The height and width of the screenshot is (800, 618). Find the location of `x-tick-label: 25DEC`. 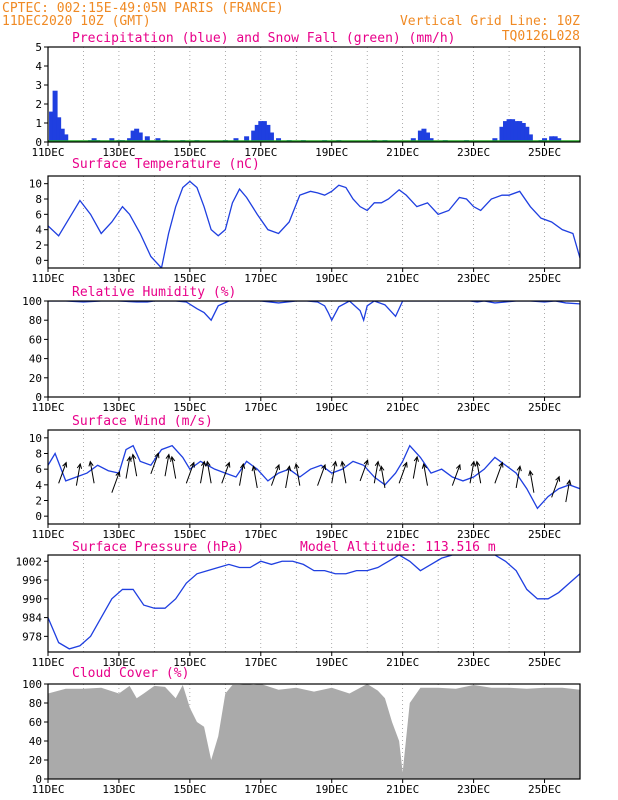

x-tick-label: 25DEC is located at coordinates (544, 407).